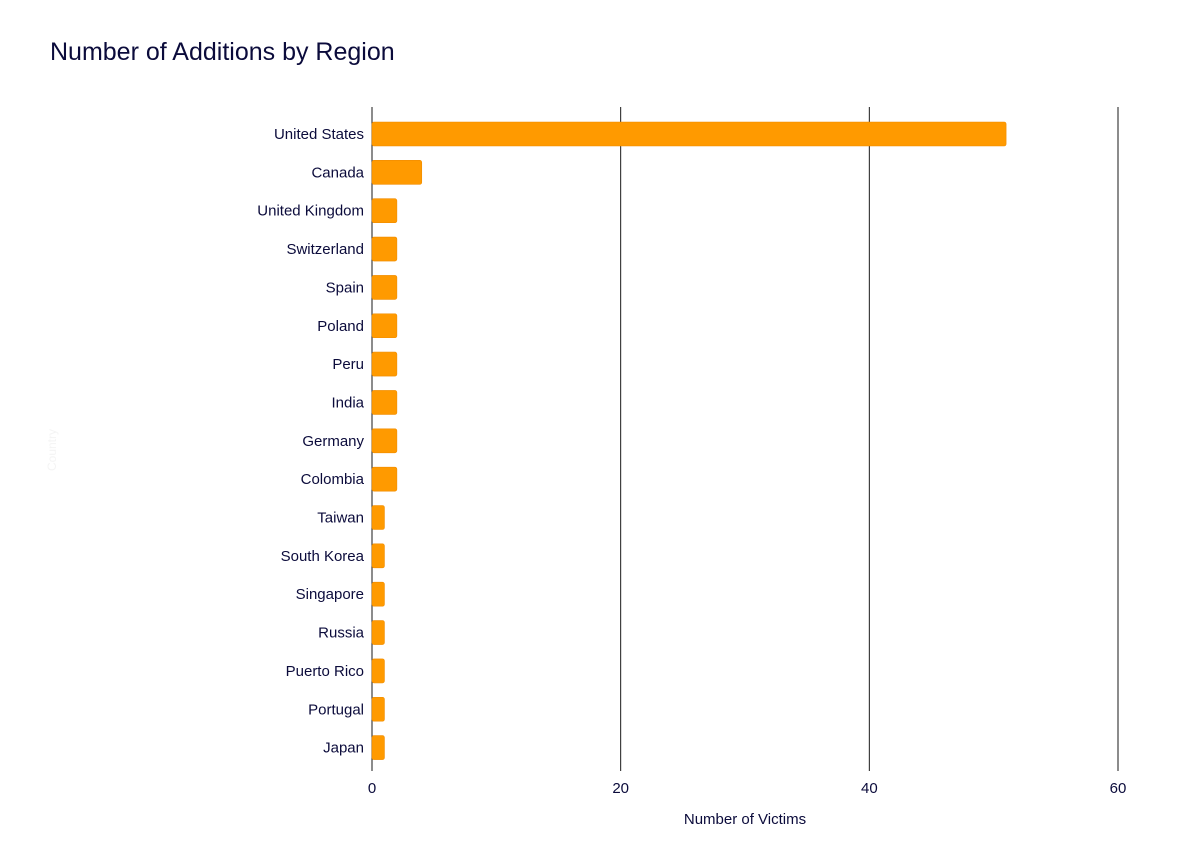 This screenshot has width=1200, height=859. I want to click on bar-south-korea, so click(378, 556).